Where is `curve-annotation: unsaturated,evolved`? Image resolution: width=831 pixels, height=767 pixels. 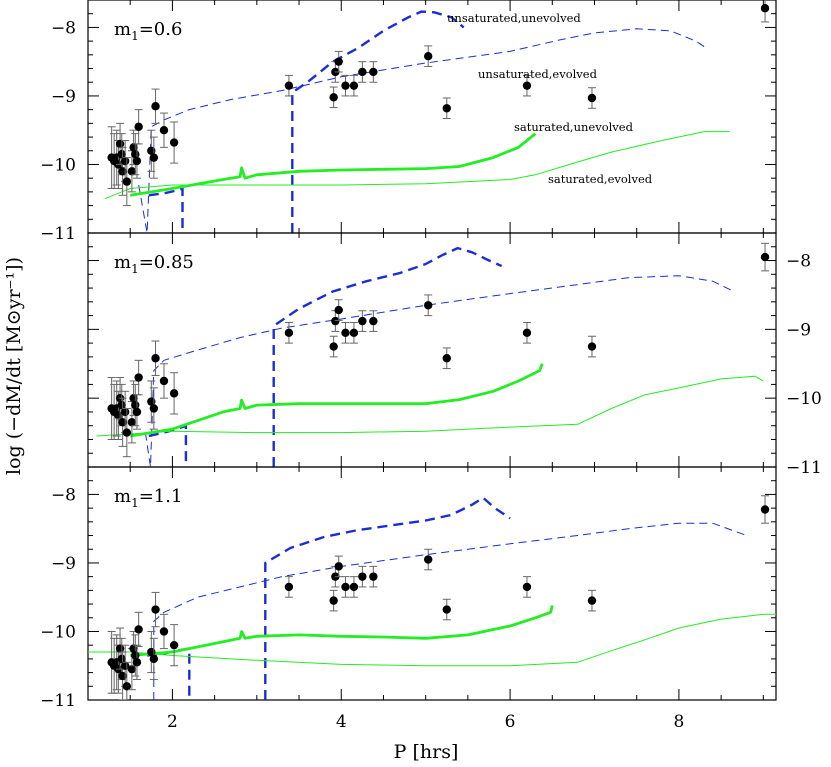
curve-annotation: unsaturated,evolved is located at coordinates (538, 74).